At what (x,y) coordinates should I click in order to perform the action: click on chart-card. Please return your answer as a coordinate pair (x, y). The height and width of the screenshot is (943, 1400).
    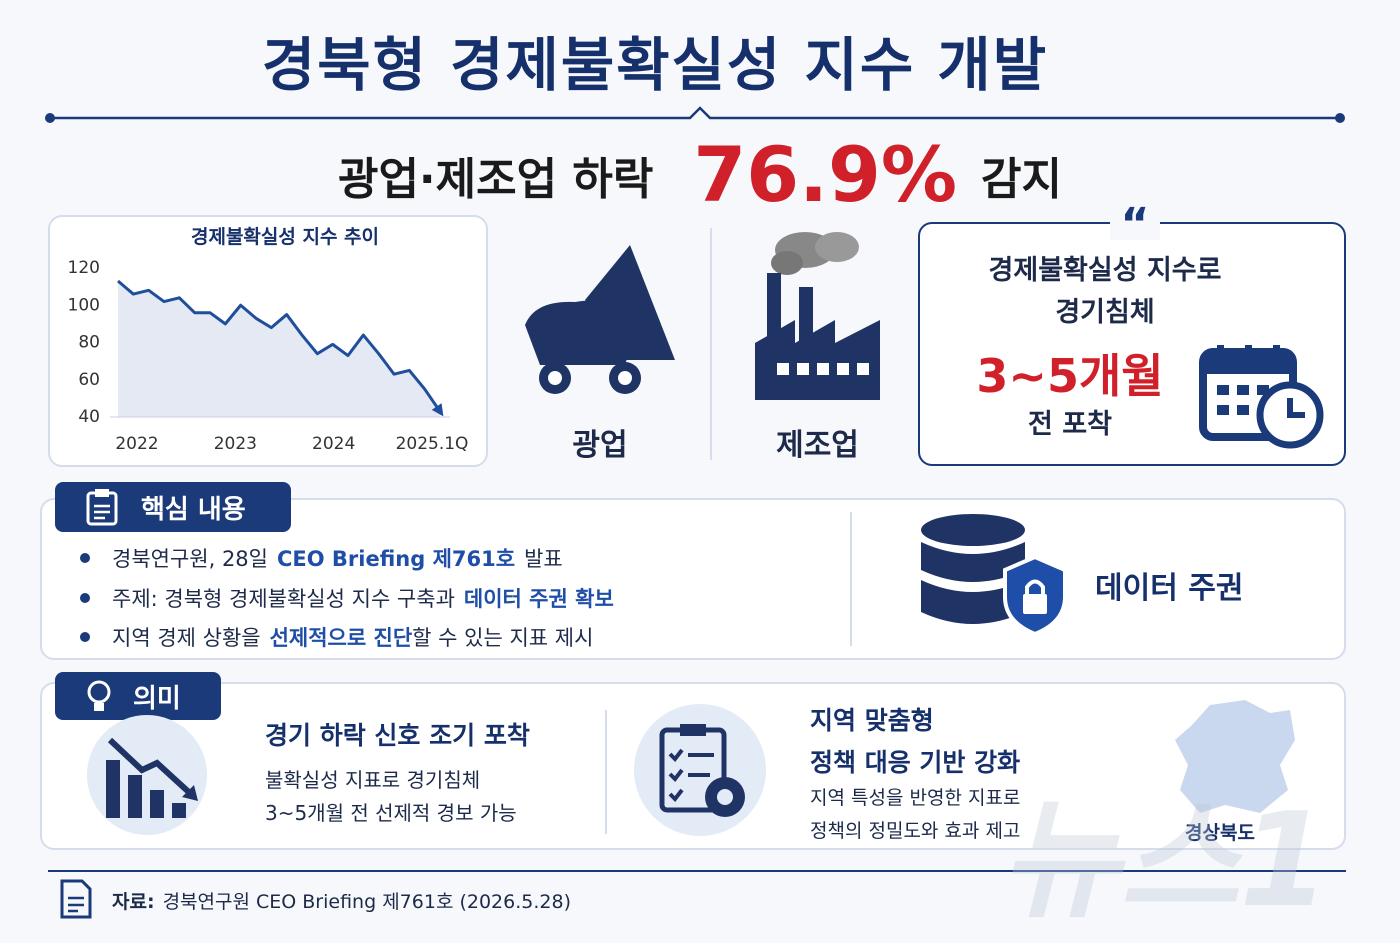
    Looking at the image, I should click on (268, 341).